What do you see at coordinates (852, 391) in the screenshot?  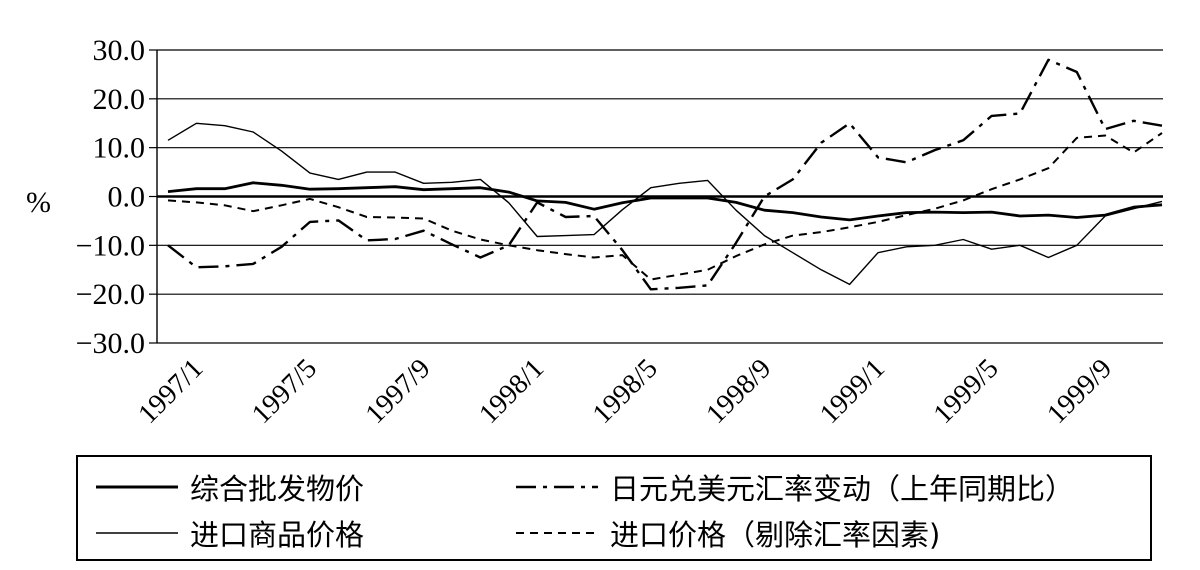 I see `x-tick-label: 1999/1` at bounding box center [852, 391].